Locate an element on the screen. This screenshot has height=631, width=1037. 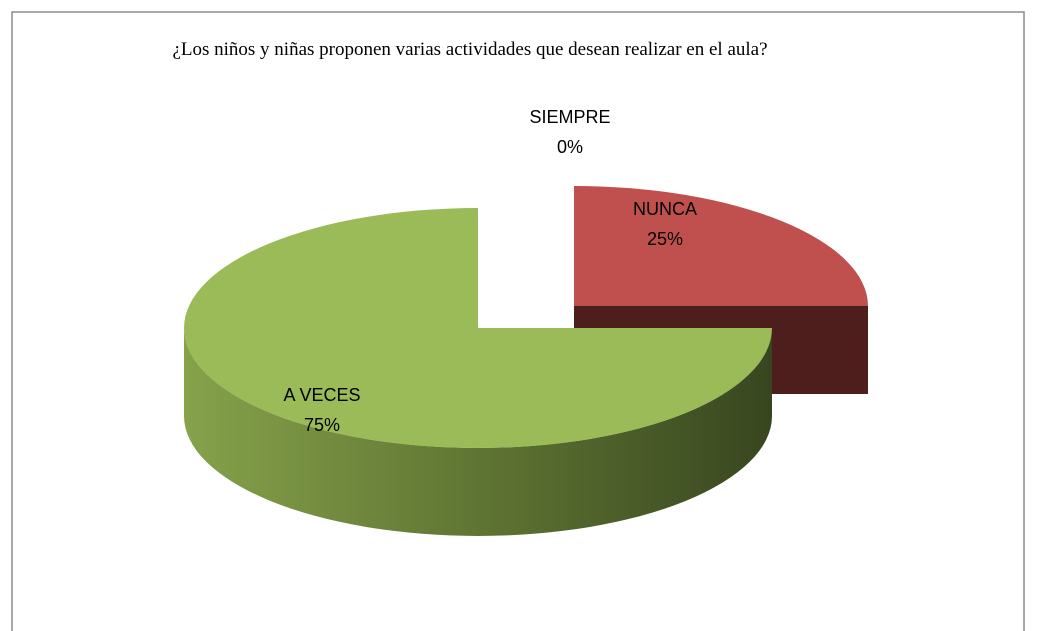
slice-value-label: 0% is located at coordinates (570, 147).